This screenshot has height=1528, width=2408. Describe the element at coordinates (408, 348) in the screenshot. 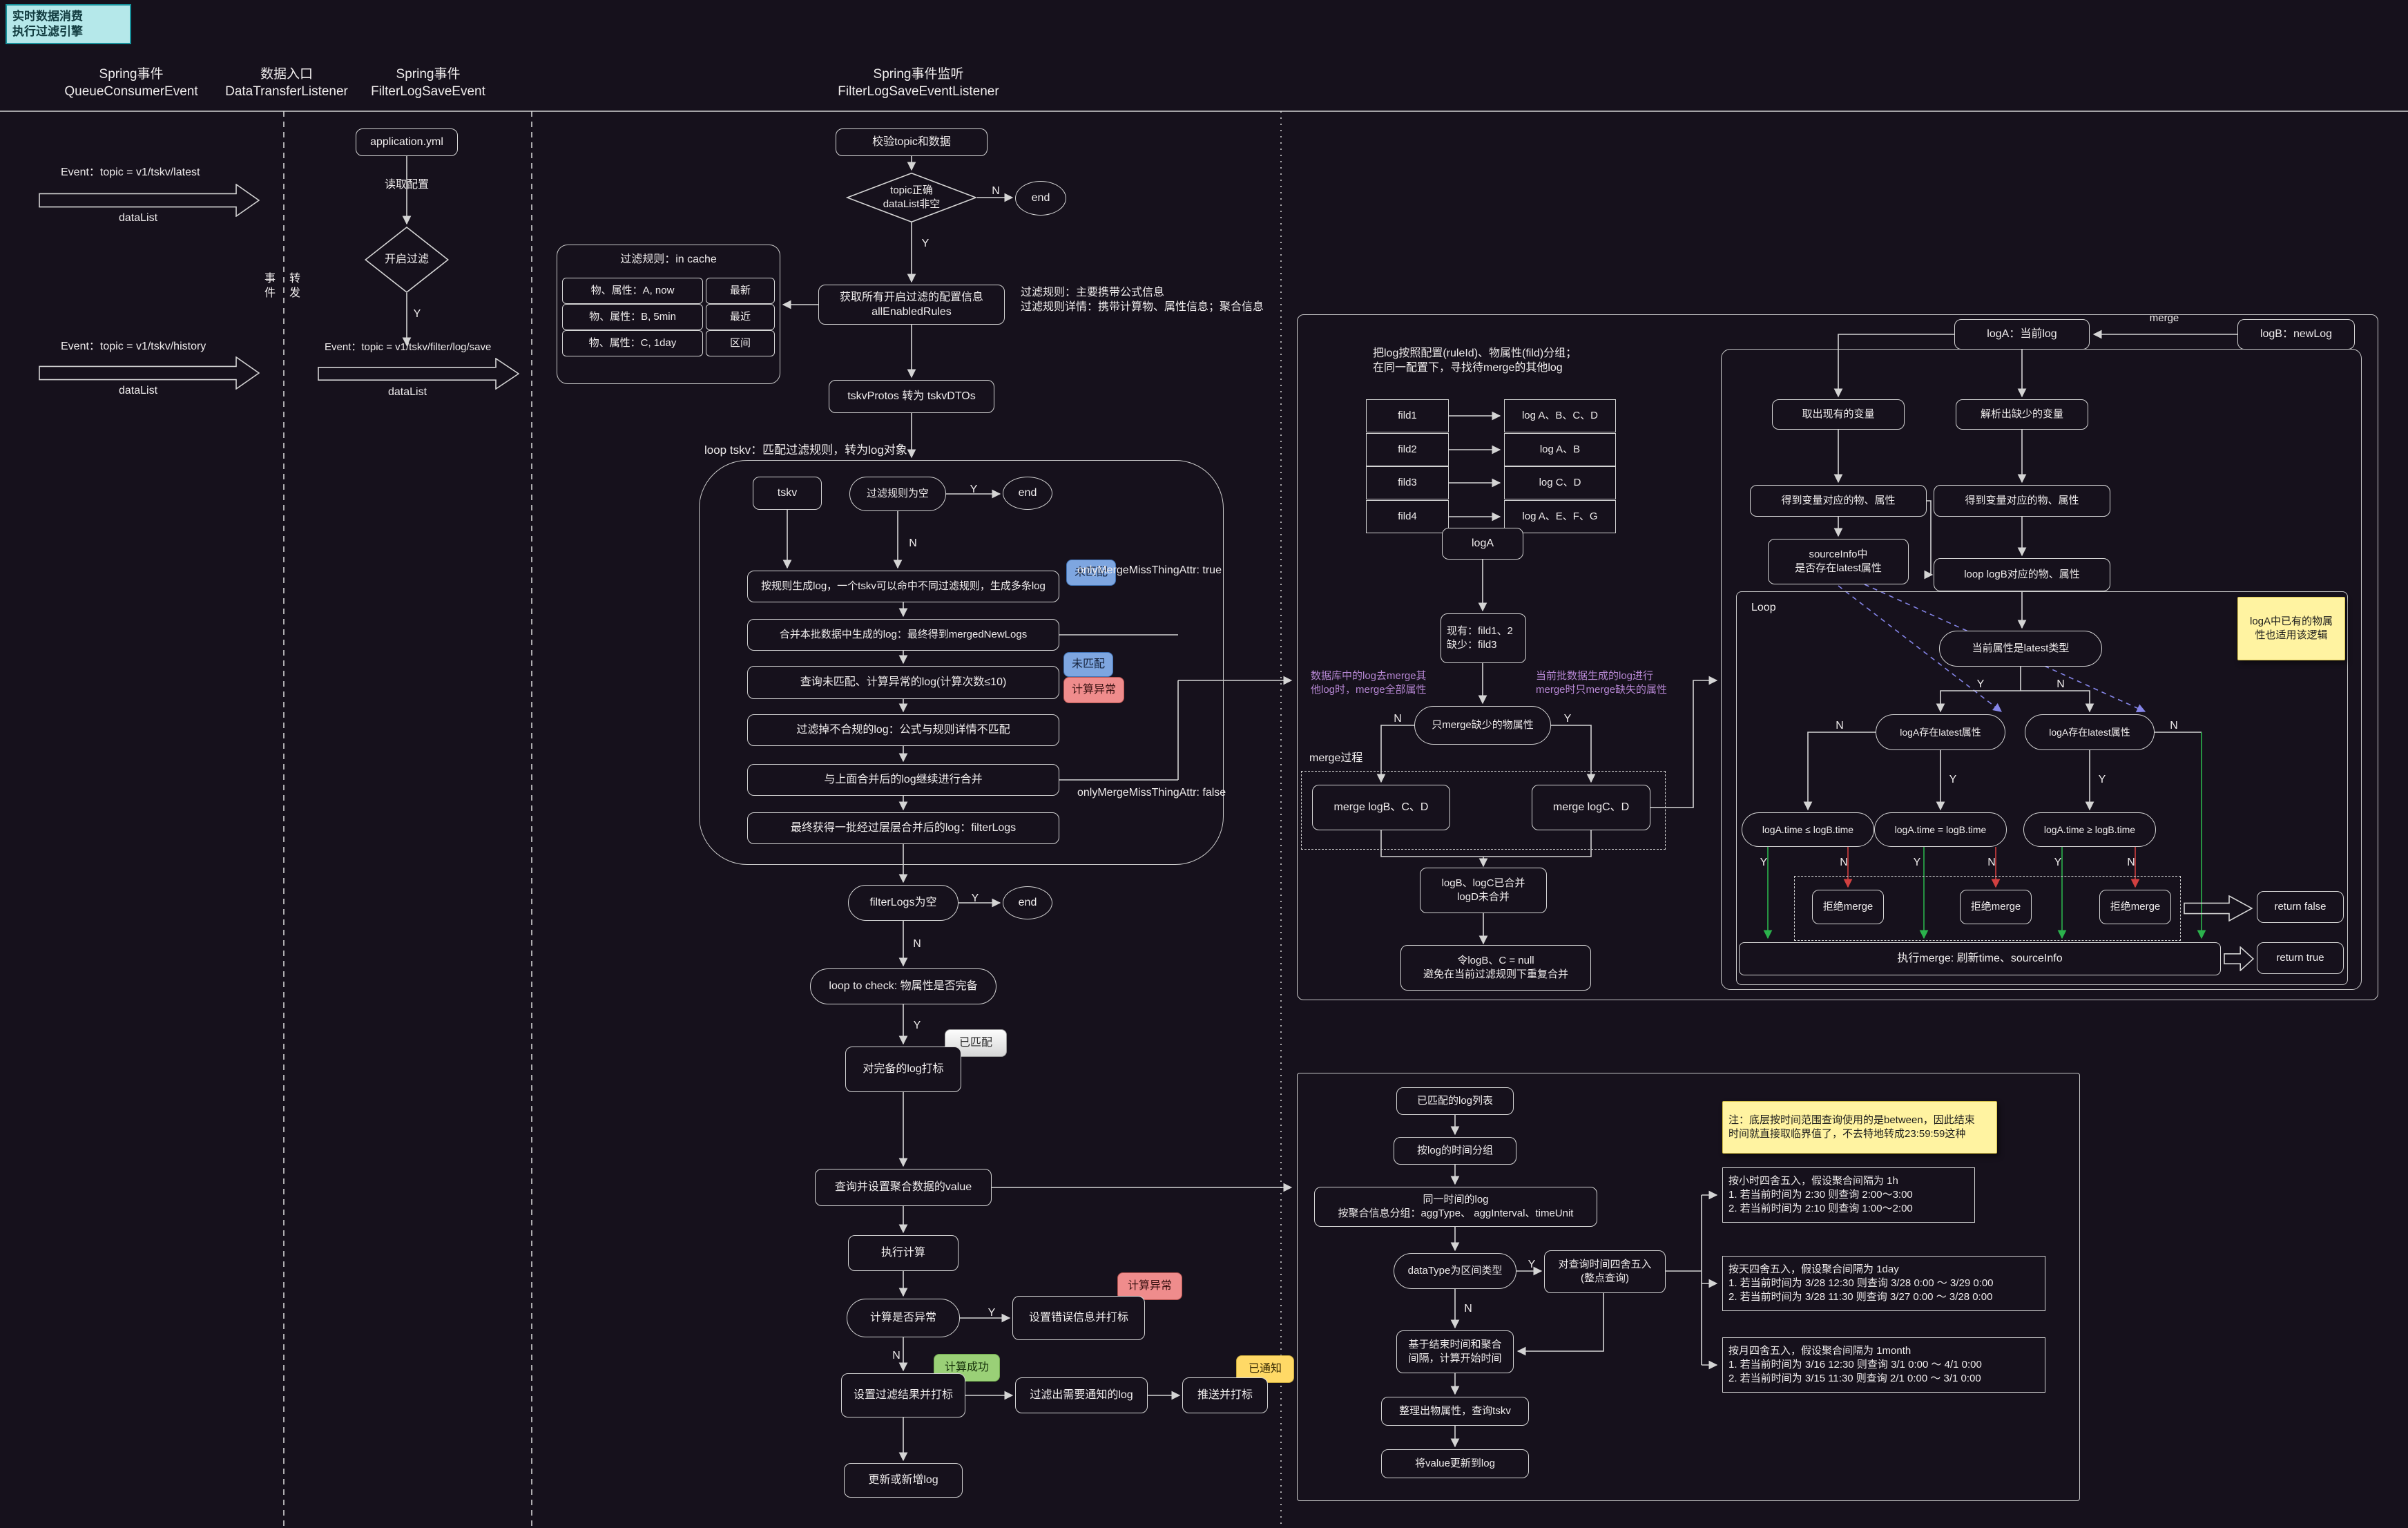

I see `event-save-label-label: Event：topic = v1/tskv/filter/log/save` at that location.